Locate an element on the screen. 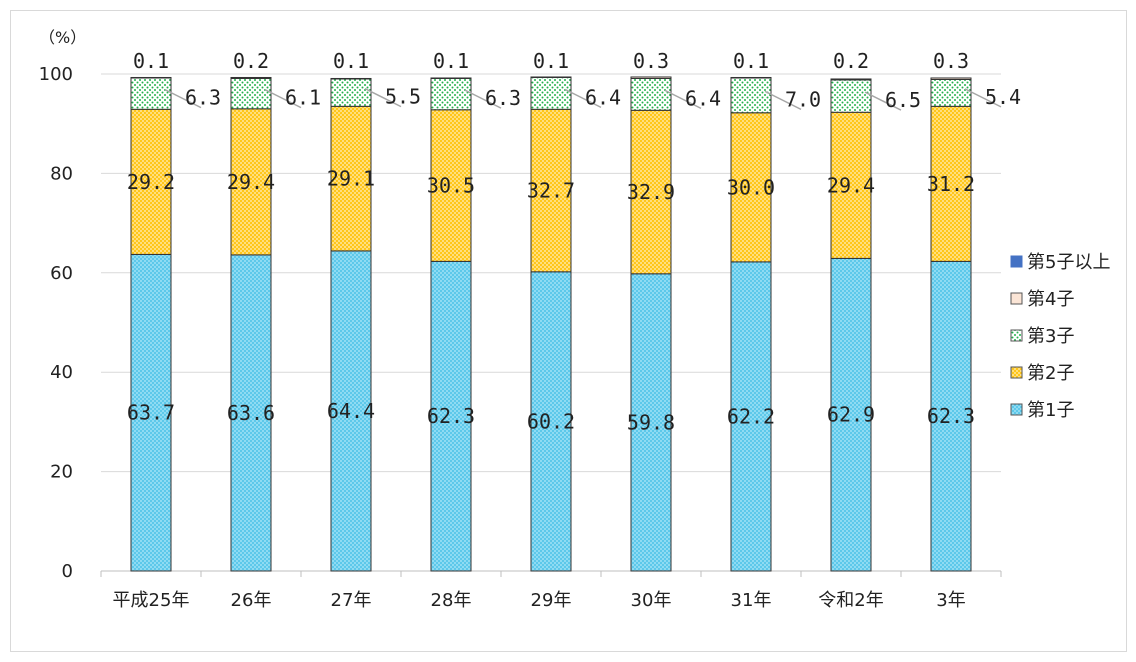 The image size is (1136, 662). x-tick-label: 28年 is located at coordinates (451, 600).